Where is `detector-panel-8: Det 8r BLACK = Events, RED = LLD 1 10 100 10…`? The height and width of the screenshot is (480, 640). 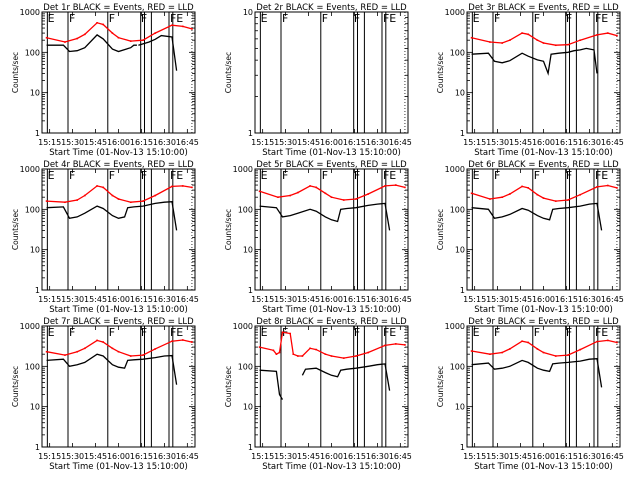
detector-panel-8: Det 8r BLACK = Events, RED = LLD 1 10 100 10… is located at coordinates (318, 394).